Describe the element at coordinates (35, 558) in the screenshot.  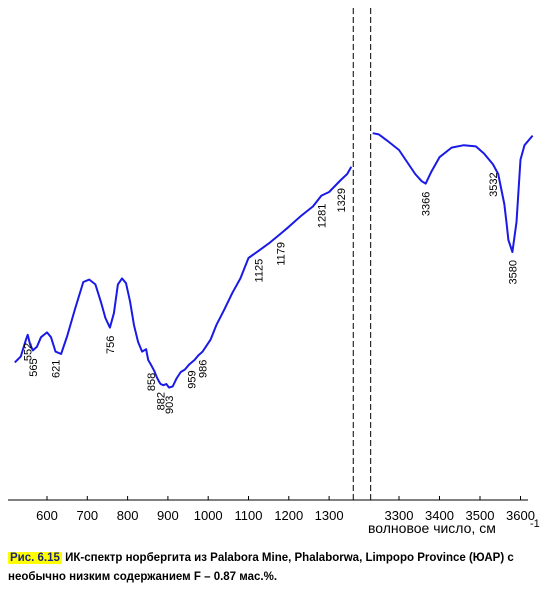
I see `figure-number: Рис. 6.15` at that location.